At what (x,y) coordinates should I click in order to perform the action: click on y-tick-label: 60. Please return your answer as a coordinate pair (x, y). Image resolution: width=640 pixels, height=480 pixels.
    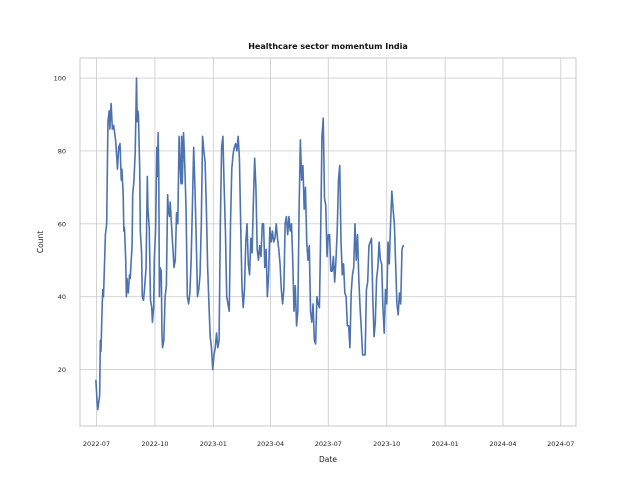
    Looking at the image, I should click on (62, 224).